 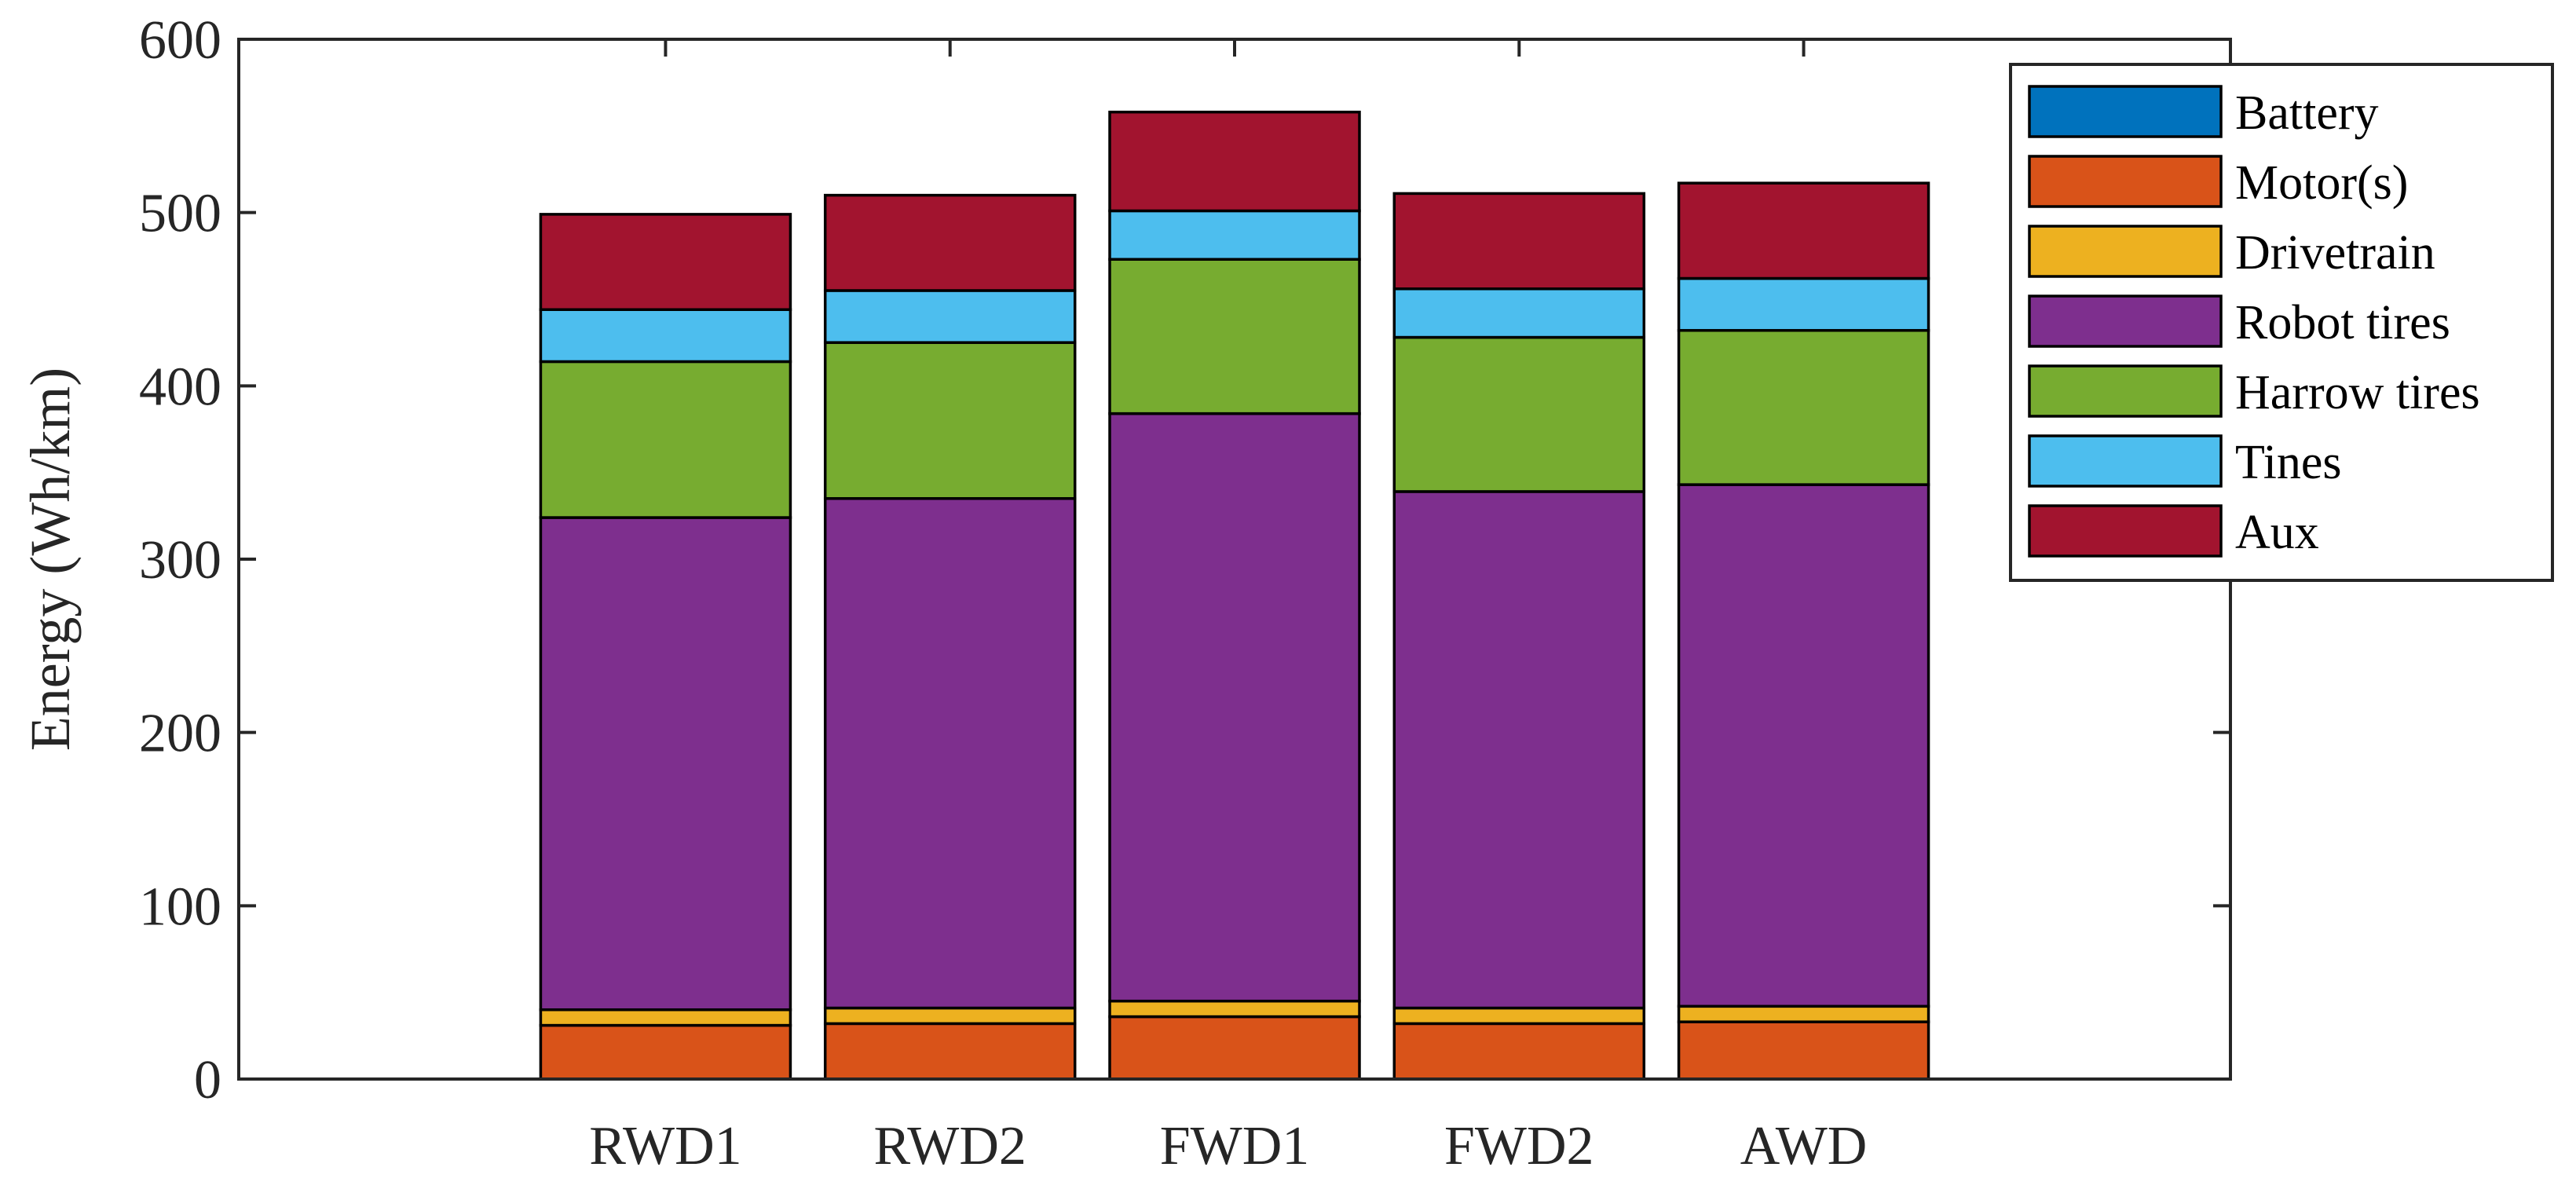 What do you see at coordinates (1804, 304) in the screenshot?
I see `bar-segment-tines-awd` at bounding box center [1804, 304].